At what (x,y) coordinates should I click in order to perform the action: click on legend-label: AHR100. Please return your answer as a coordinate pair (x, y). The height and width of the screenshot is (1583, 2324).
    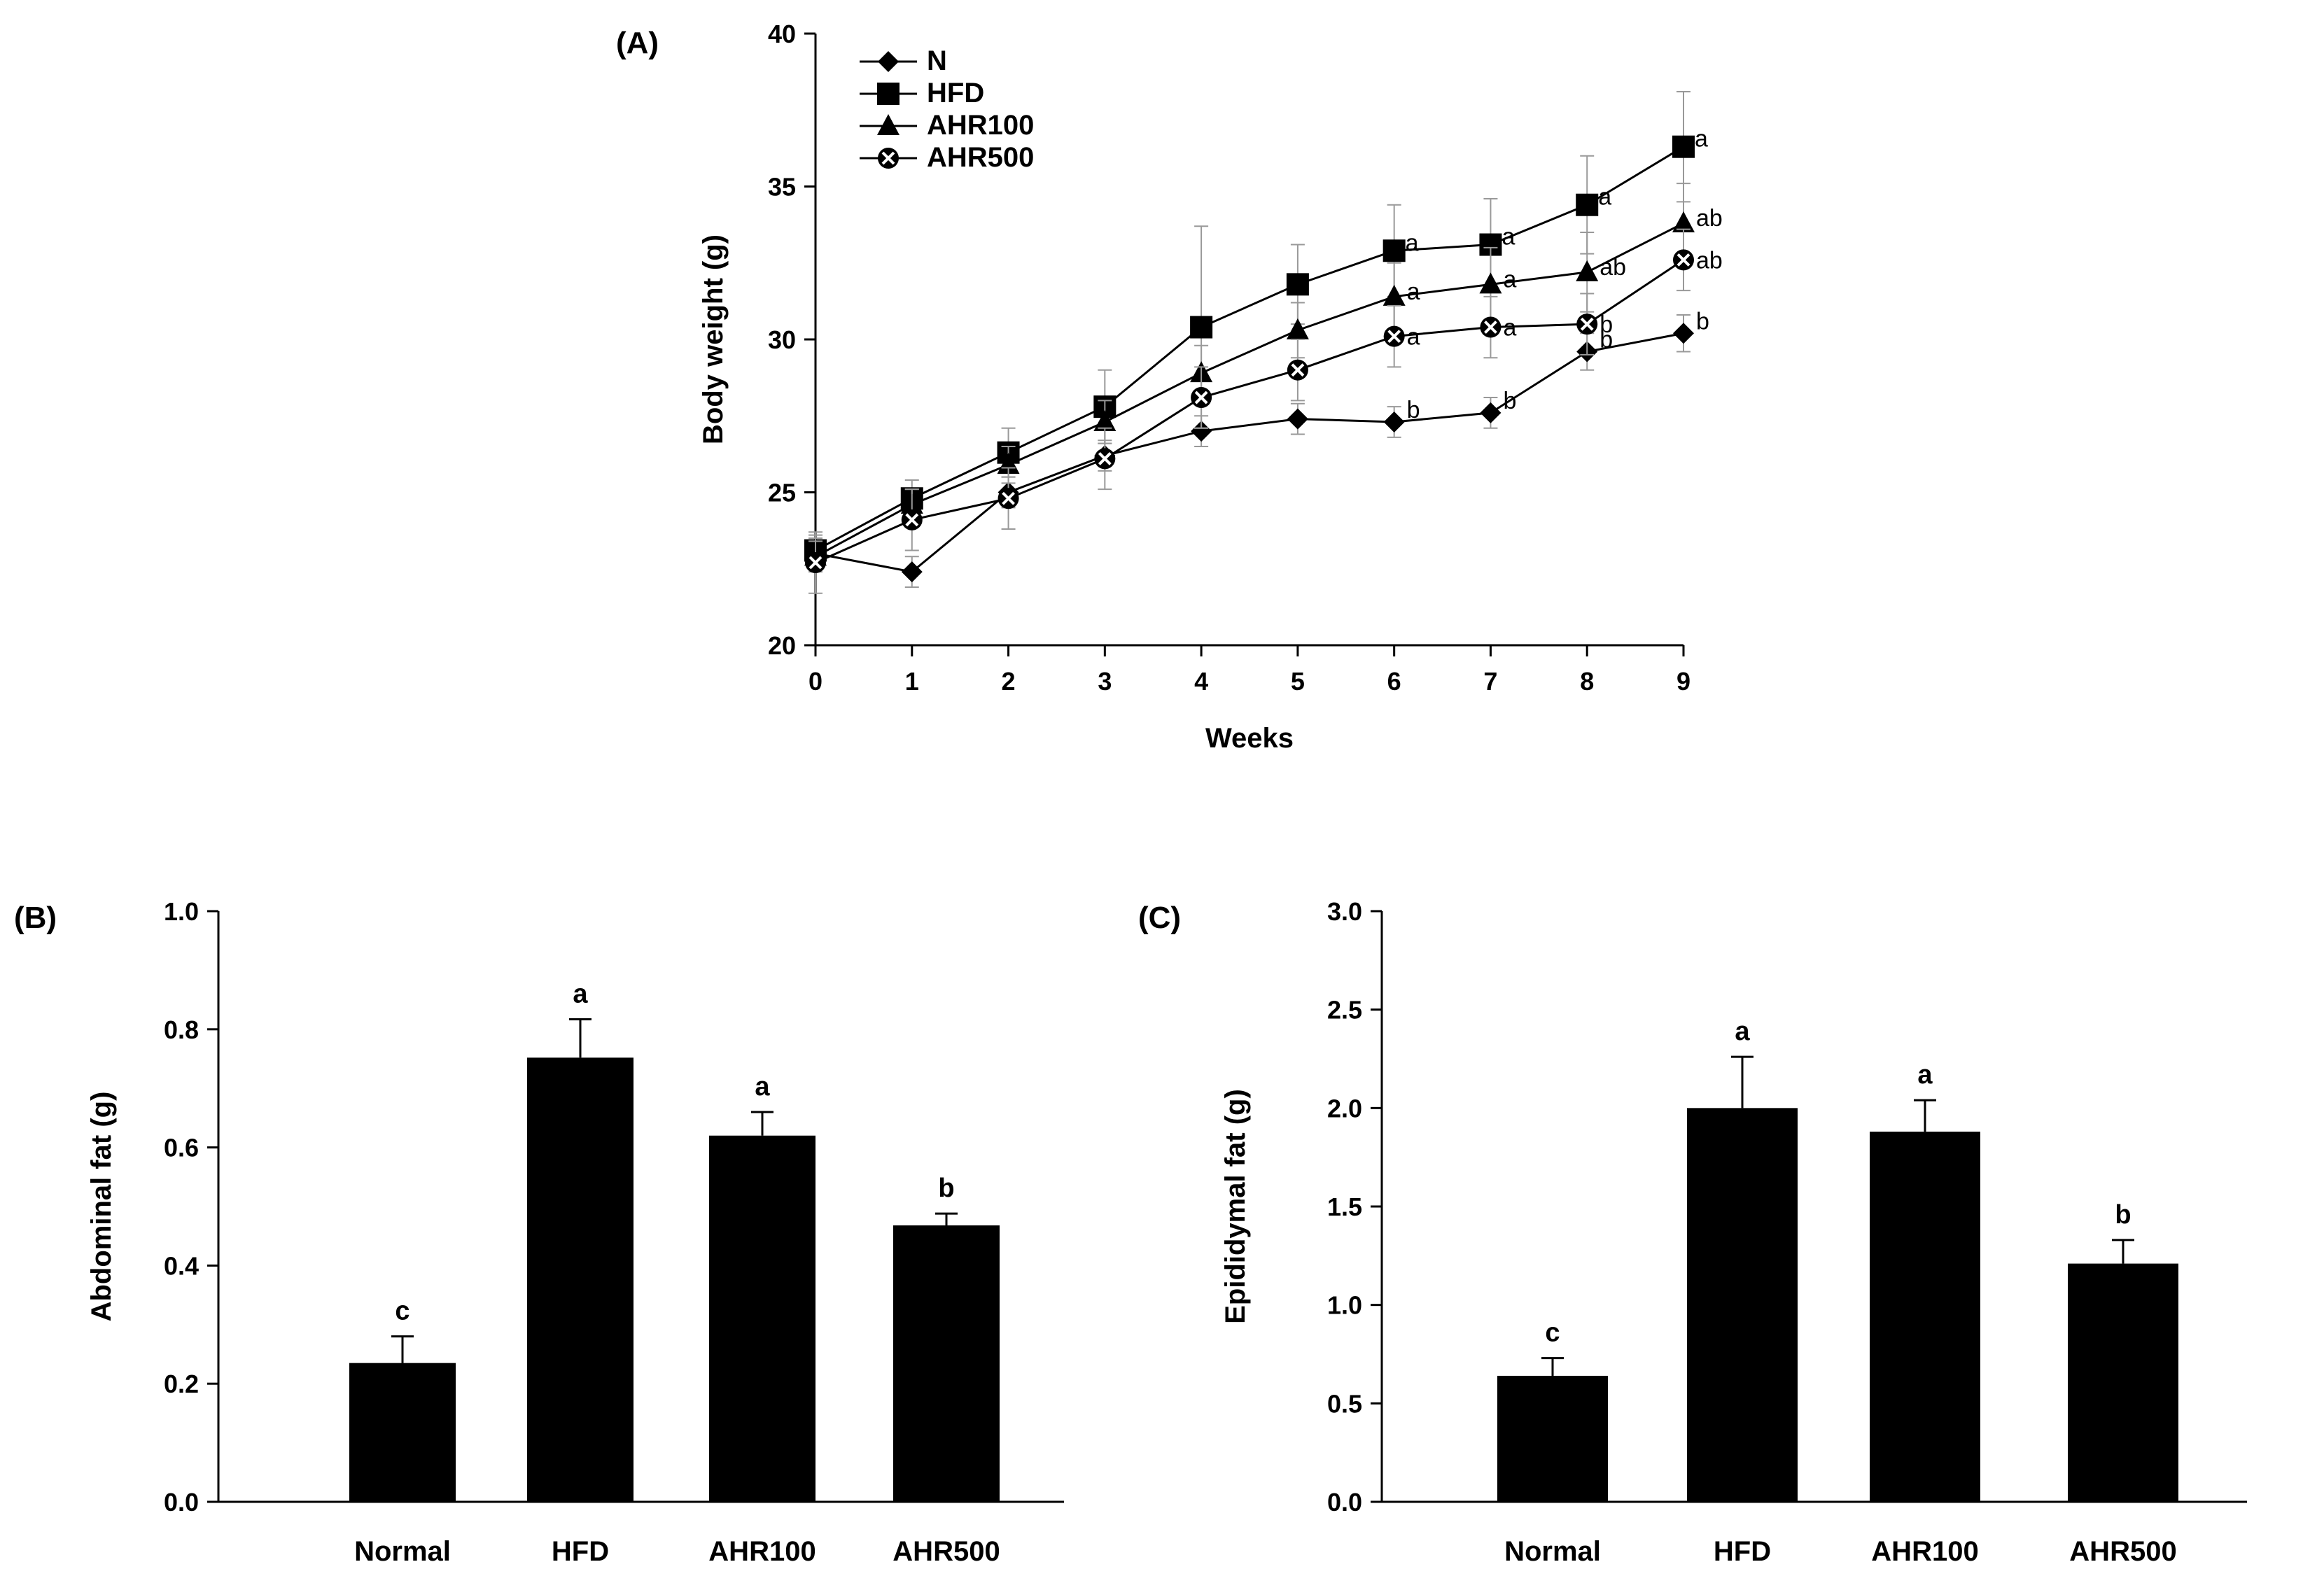
    Looking at the image, I should click on (980, 125).